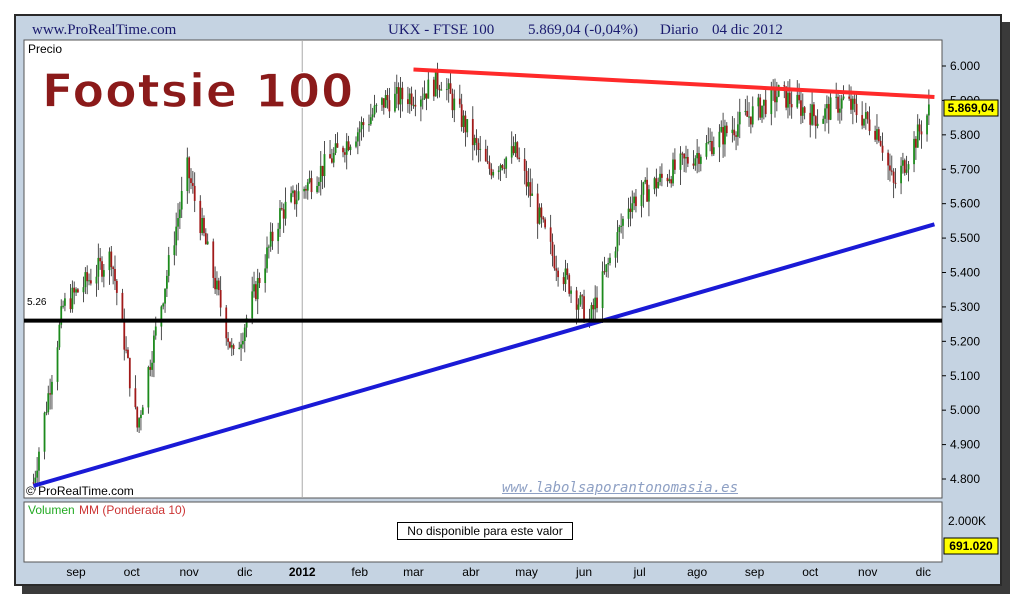 The height and width of the screenshot is (600, 1020). Describe the element at coordinates (76, 572) in the screenshot. I see `x-tick-label: sep` at that location.